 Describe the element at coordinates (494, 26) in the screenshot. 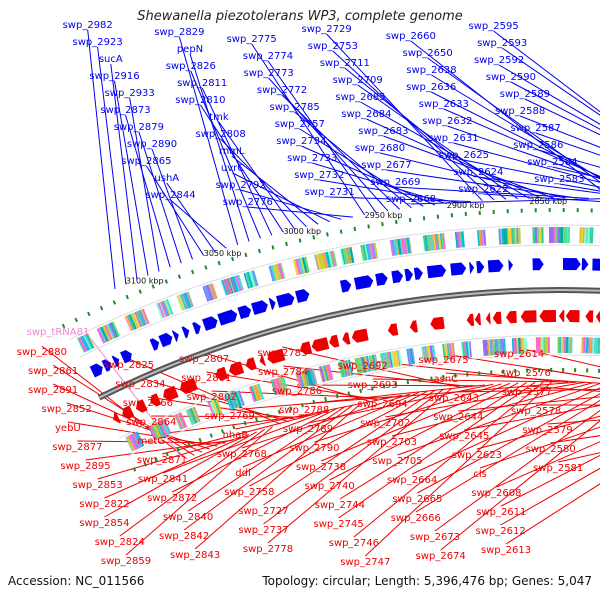

I see `plus-gene-label: swp_2595` at that location.